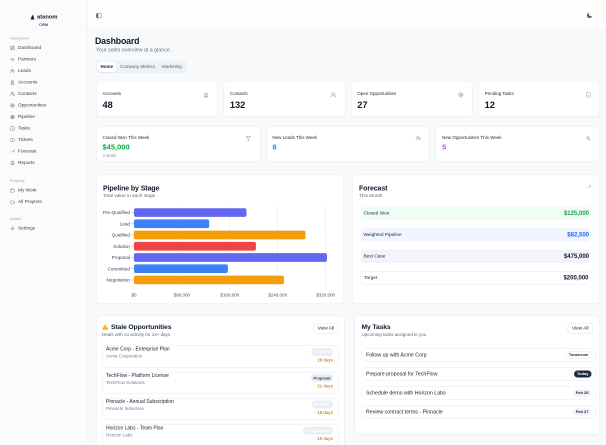 This screenshot has height=445, width=606. I want to click on svg-text: $0, so click(134, 294).